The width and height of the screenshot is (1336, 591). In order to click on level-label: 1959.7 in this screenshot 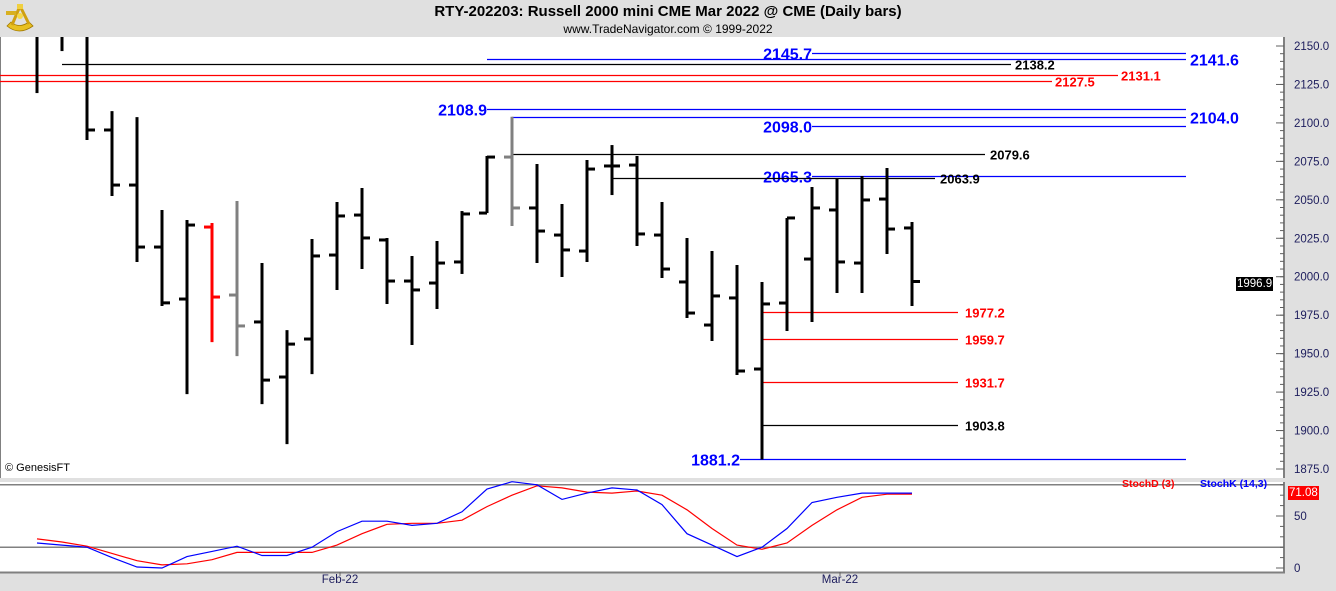, I will do `click(985, 339)`.